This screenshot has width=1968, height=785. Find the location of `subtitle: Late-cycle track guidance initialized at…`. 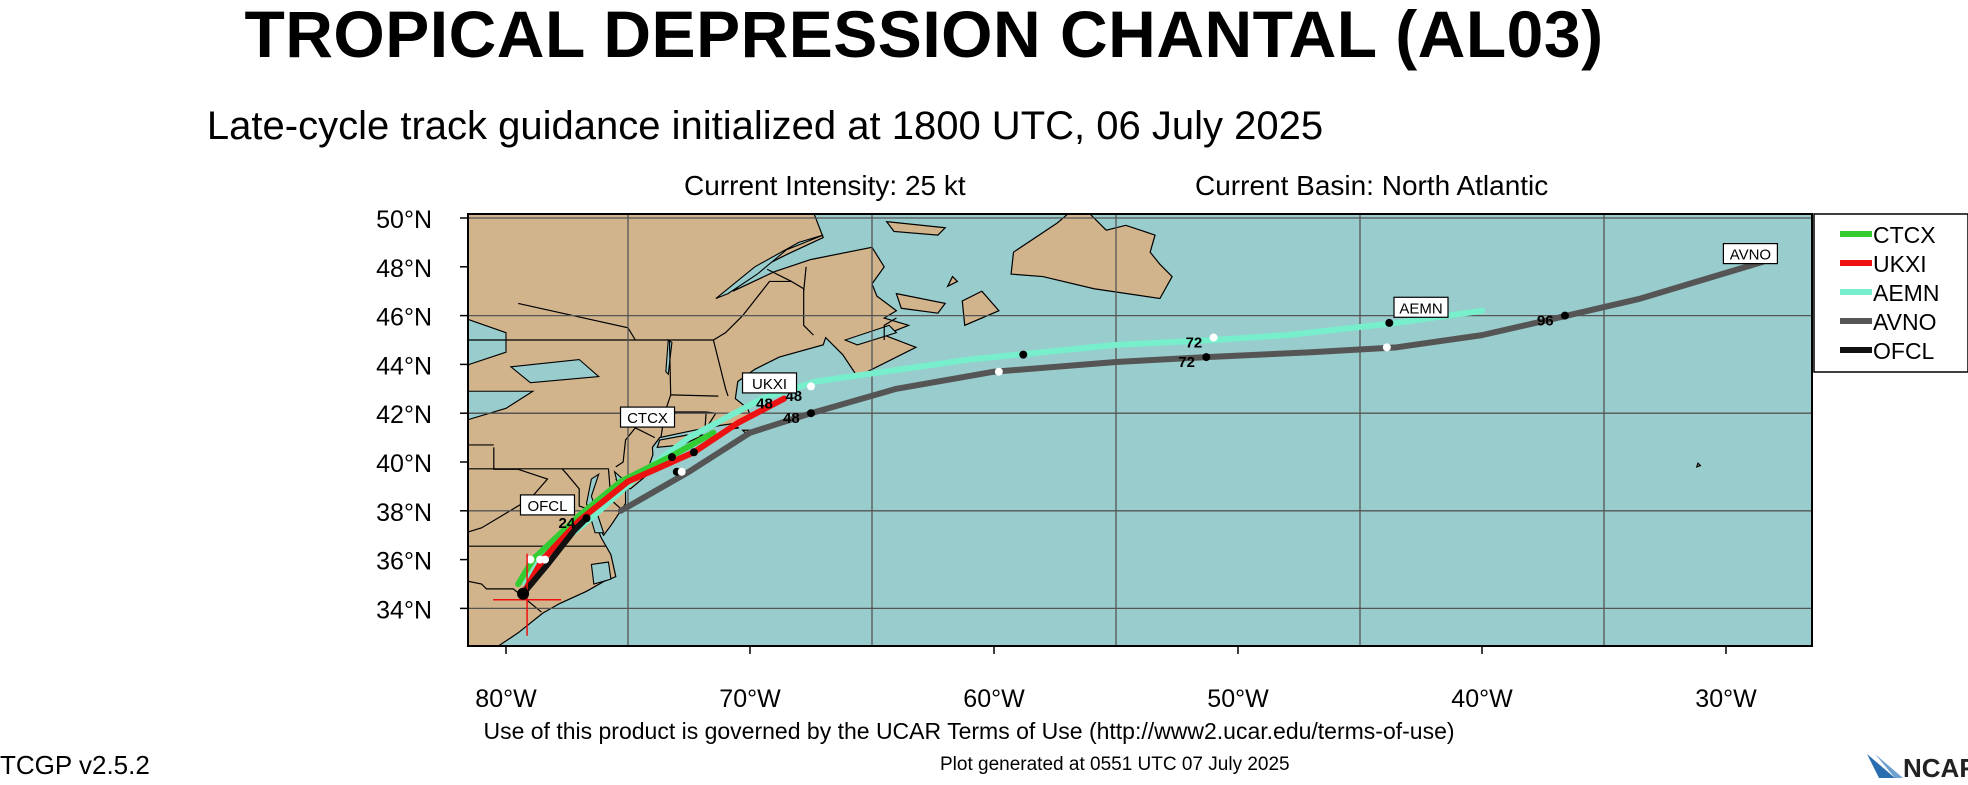

subtitle: Late-cycle track guidance initialized at… is located at coordinates (765, 126).